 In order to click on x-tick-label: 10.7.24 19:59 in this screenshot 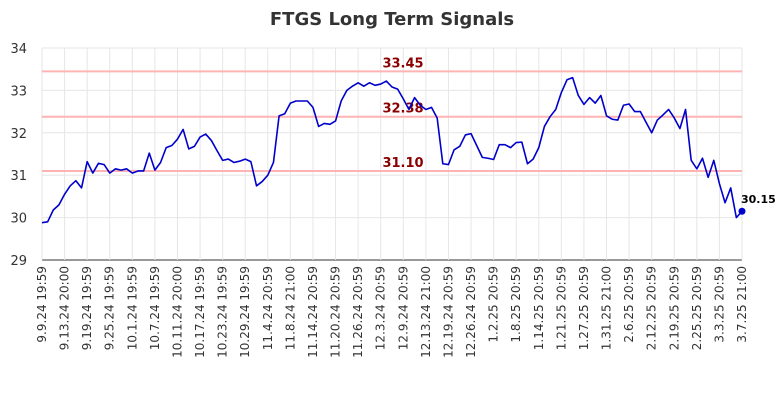, I will do `click(155, 308)`.